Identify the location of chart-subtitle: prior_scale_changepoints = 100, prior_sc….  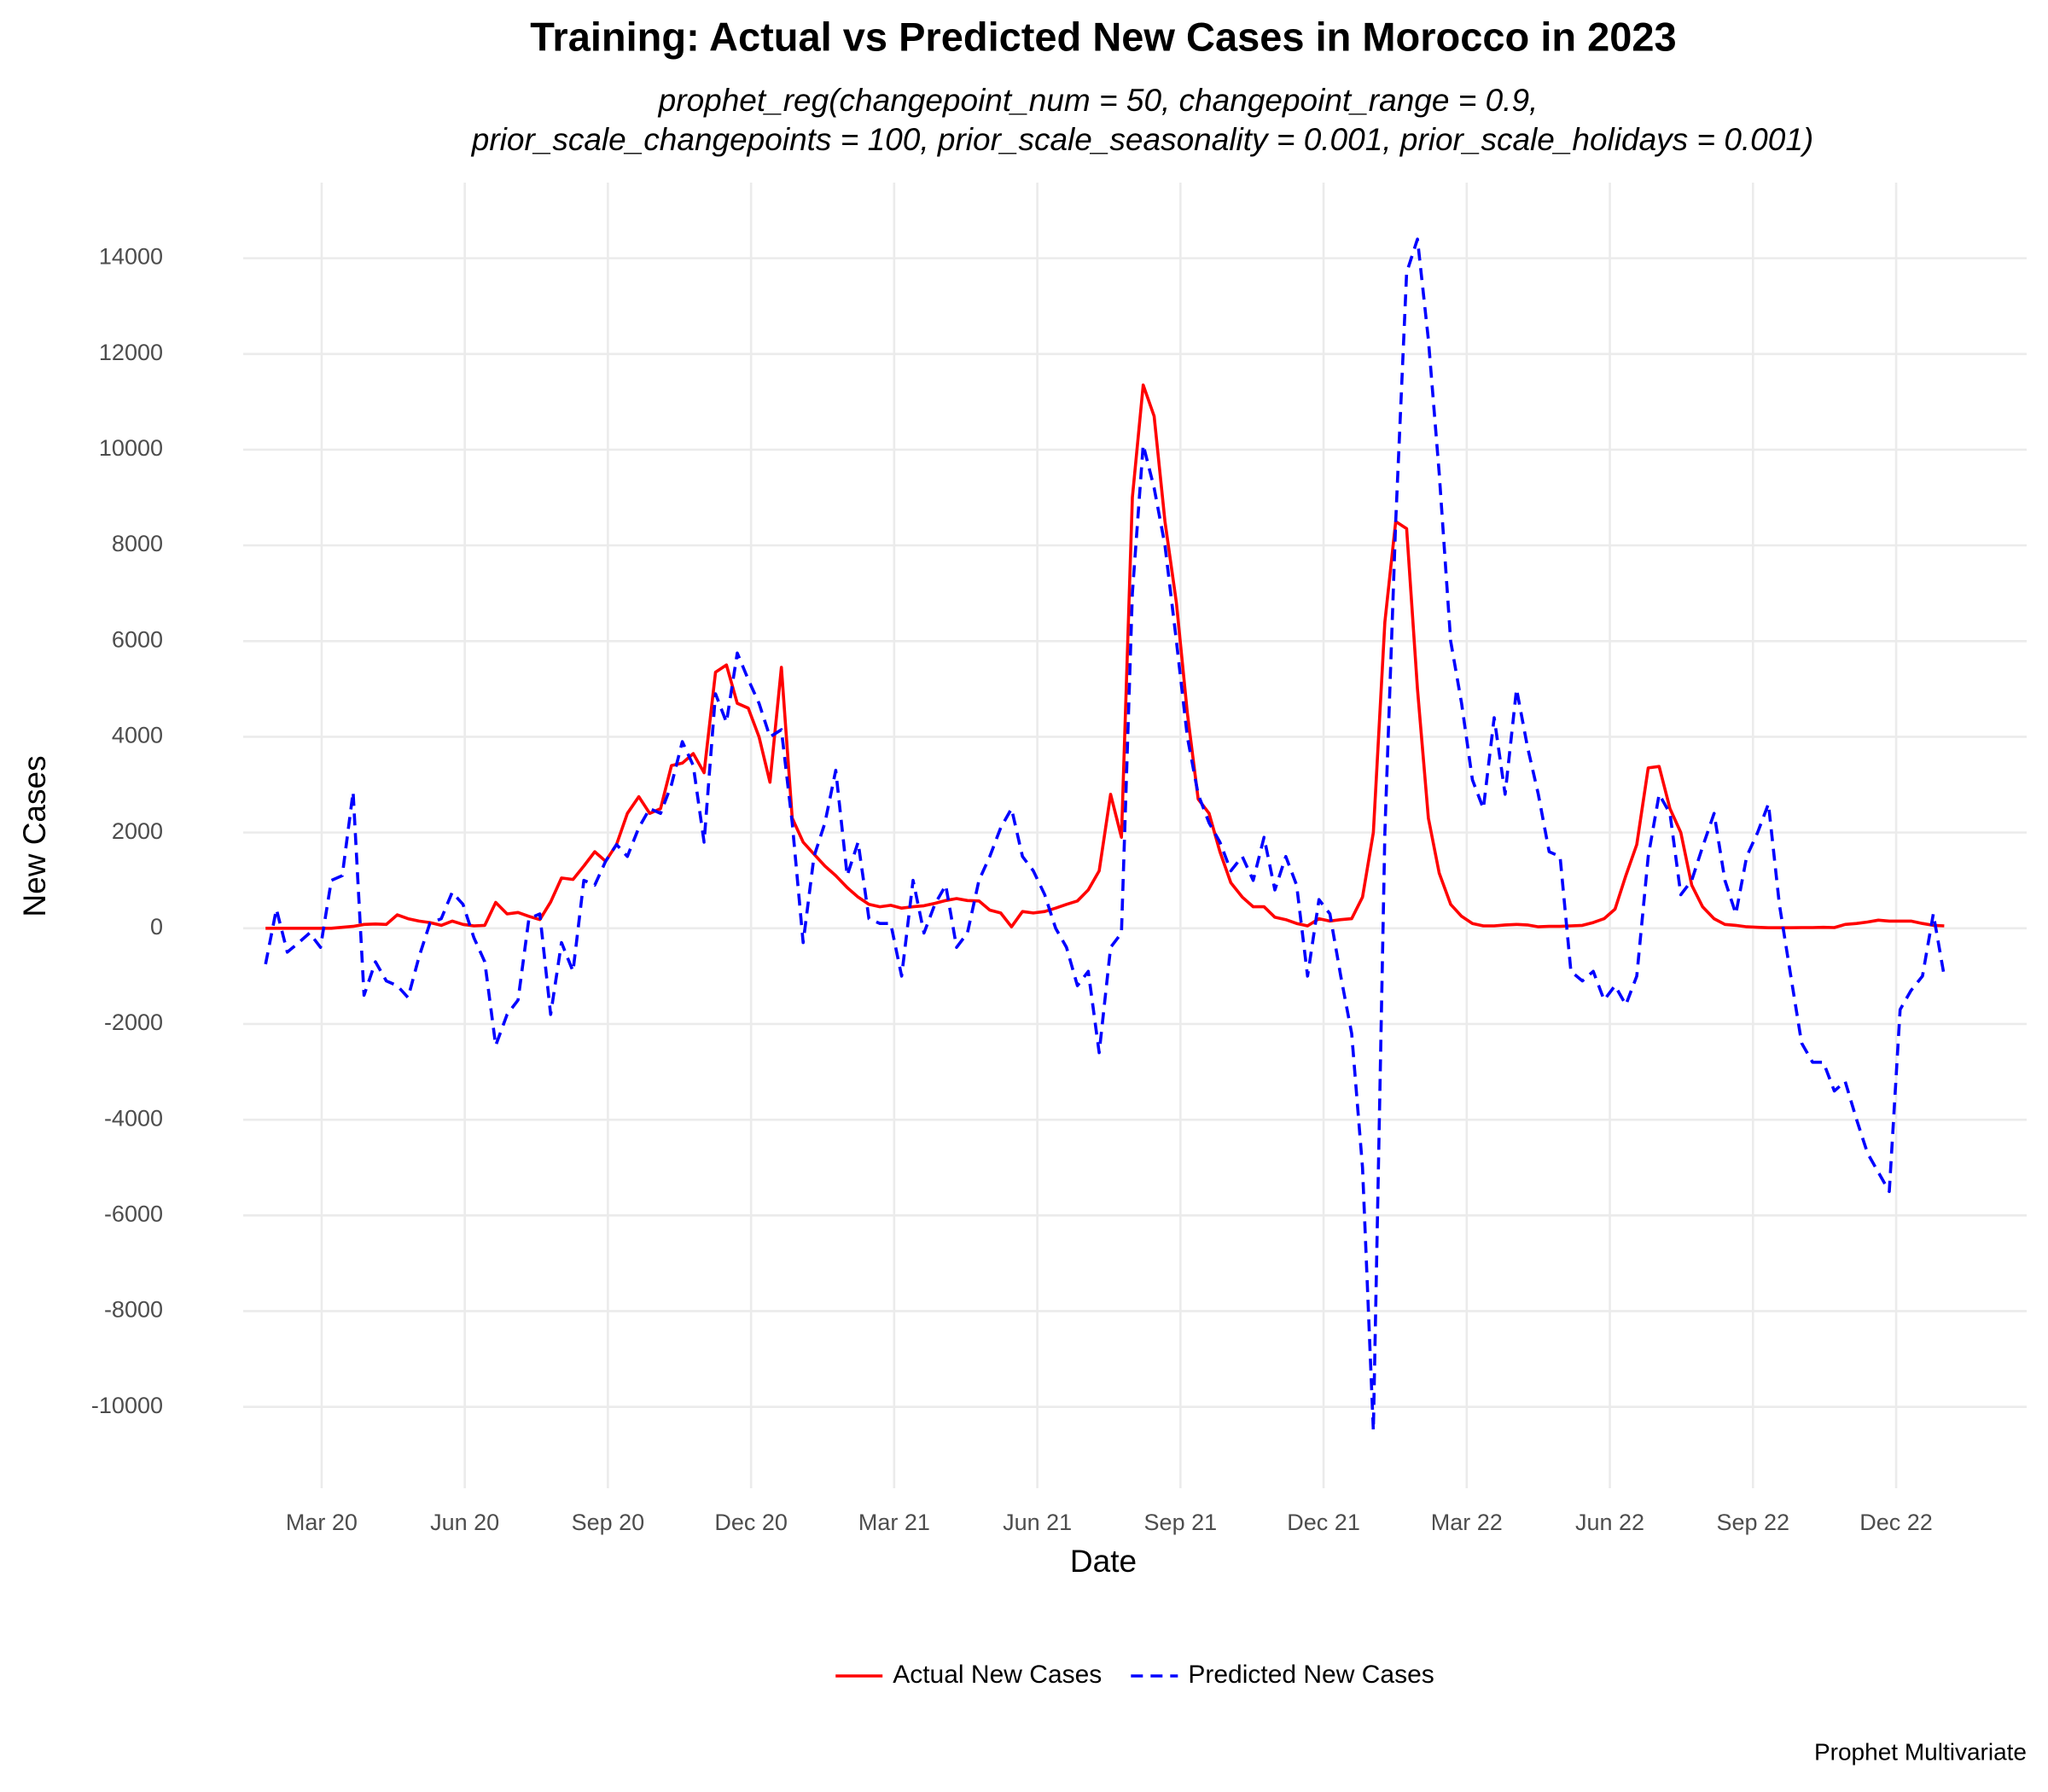
(1142, 139).